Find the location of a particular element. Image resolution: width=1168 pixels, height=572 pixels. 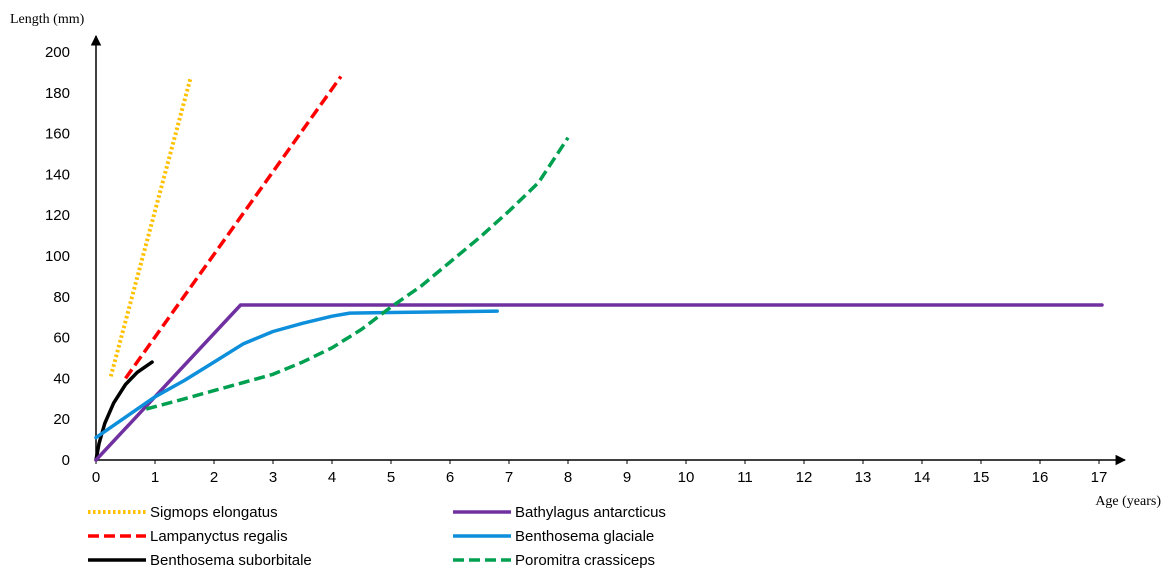

legend-label: Bathylagus antarcticus is located at coordinates (590, 512).